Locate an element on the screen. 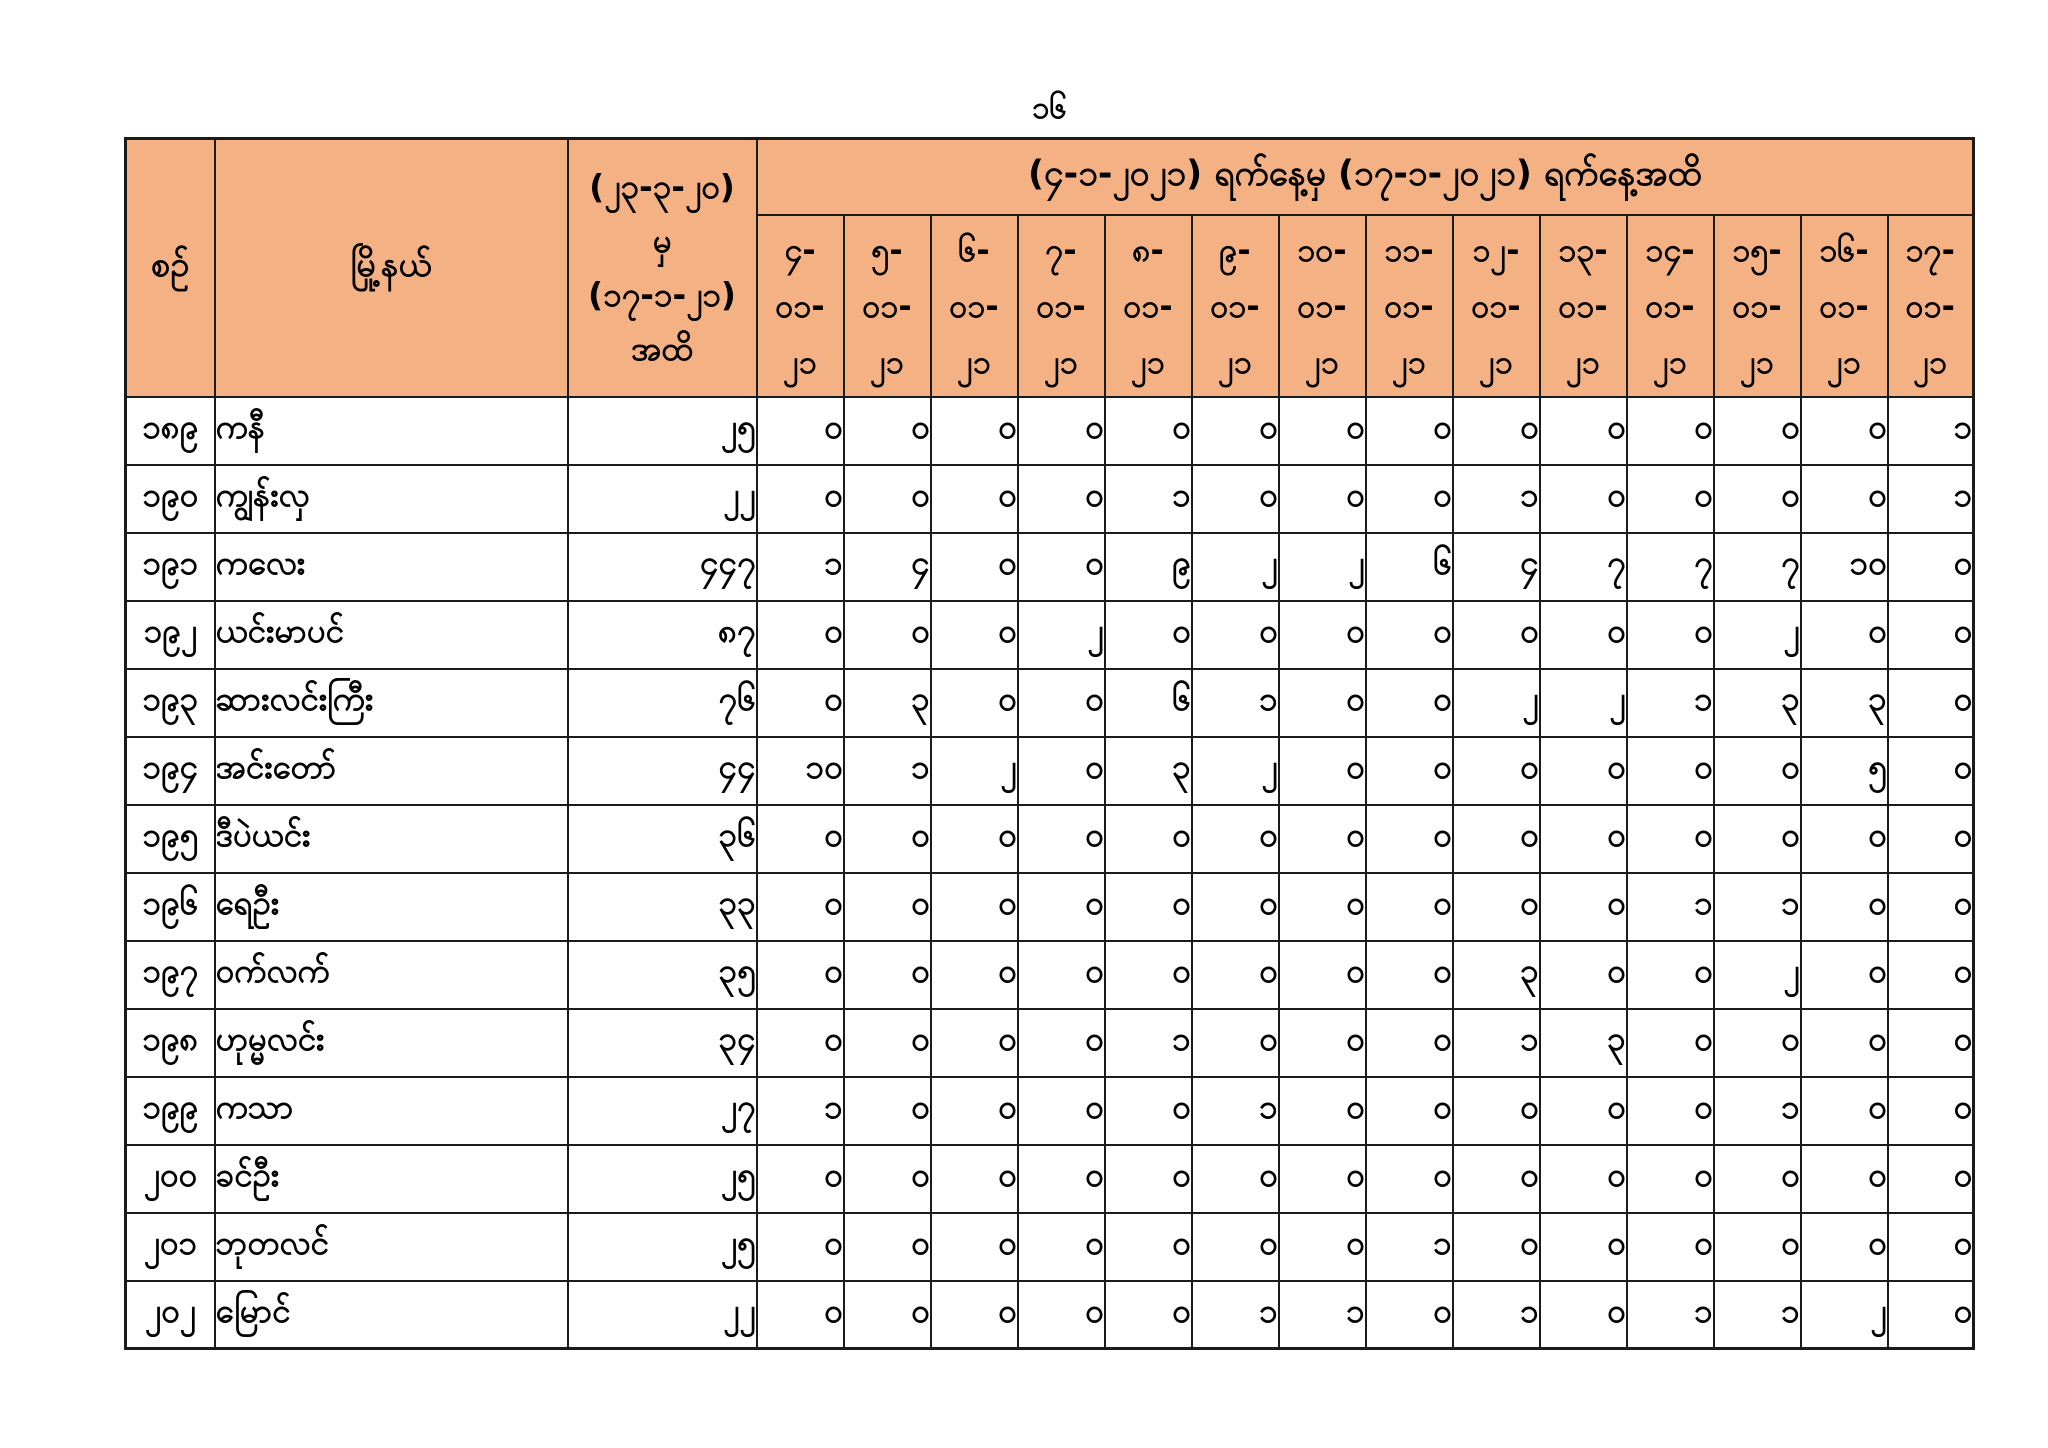  date-column-header: ၁၅- ၀၁- ၂၁ is located at coordinates (1757, 305).